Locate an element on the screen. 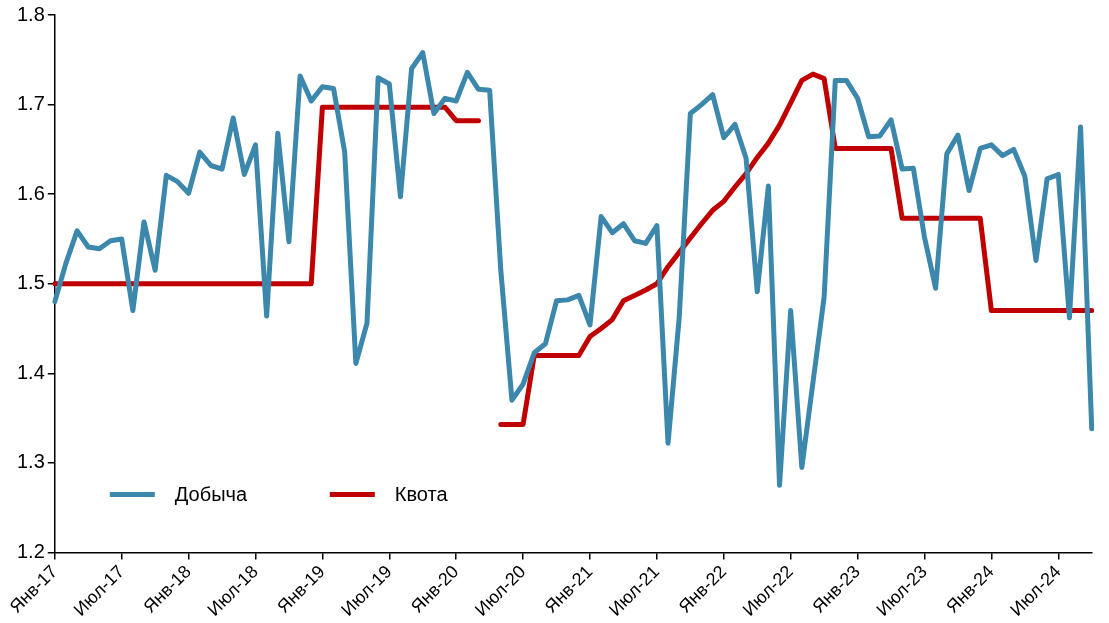 The width and height of the screenshot is (1109, 623). y-tick-label: 1.2 is located at coordinates (30, 551).